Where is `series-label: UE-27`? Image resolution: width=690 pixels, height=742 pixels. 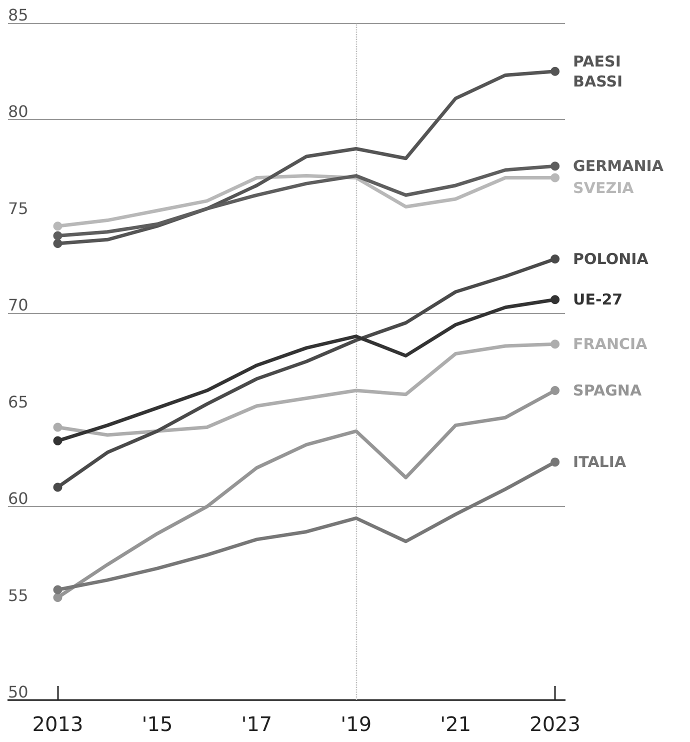
series-label: UE-27 is located at coordinates (598, 299).